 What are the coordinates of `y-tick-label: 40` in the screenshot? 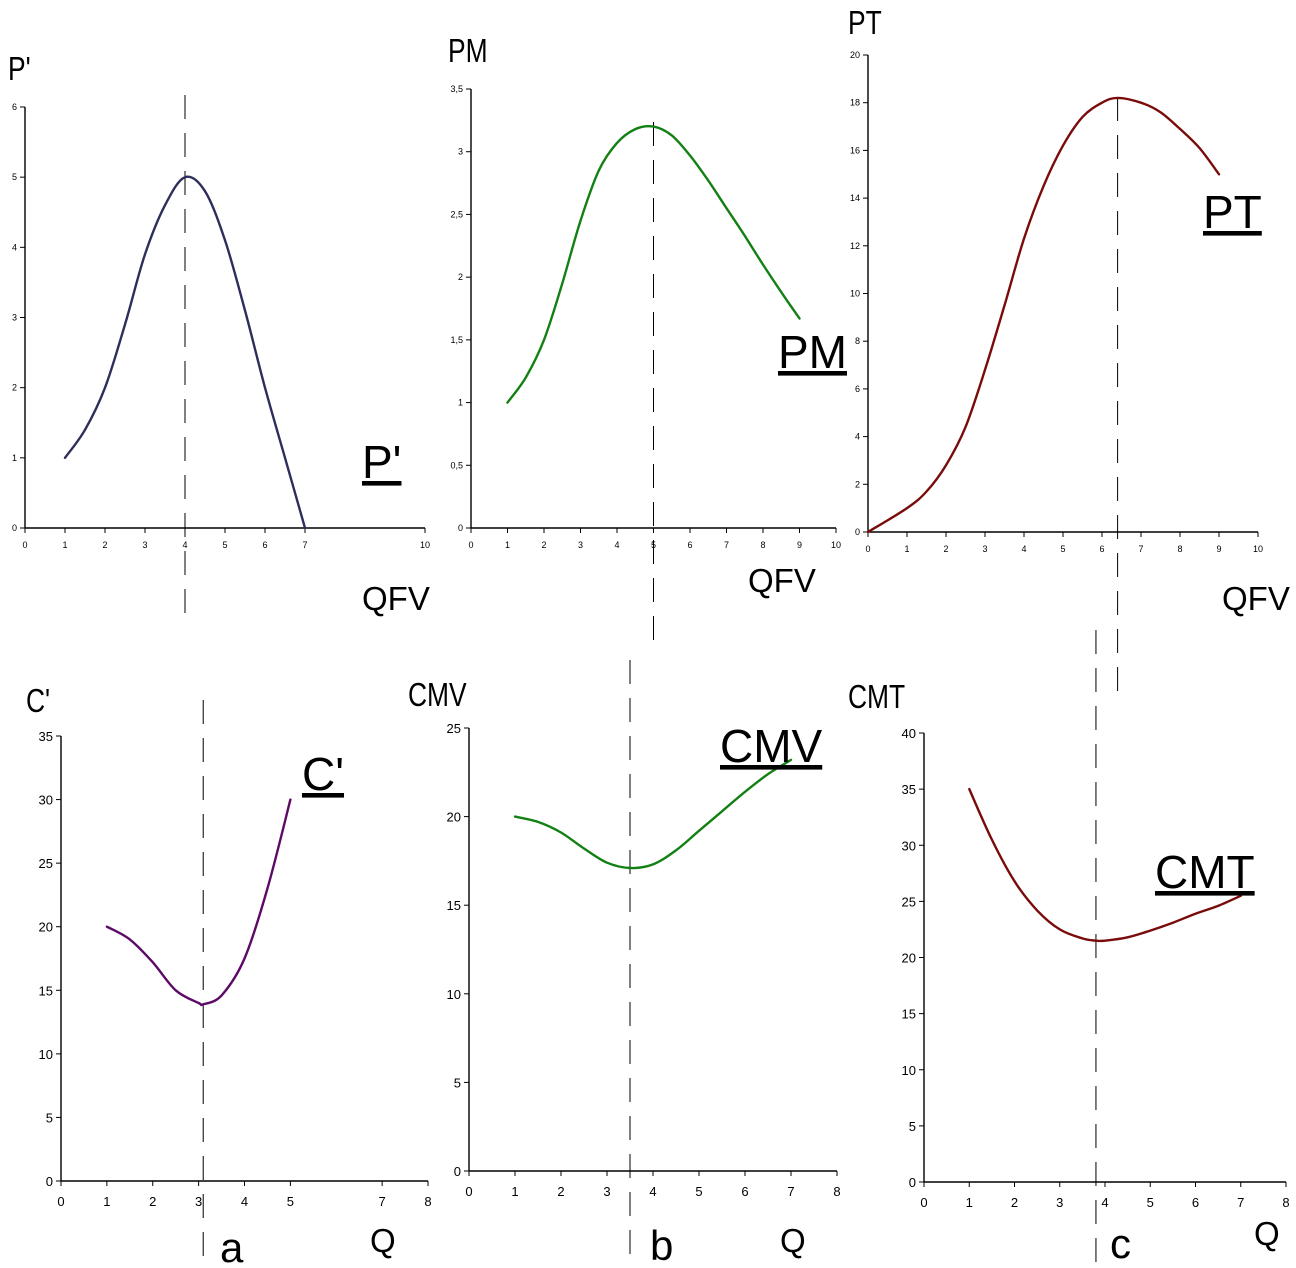 It's located at (909, 733).